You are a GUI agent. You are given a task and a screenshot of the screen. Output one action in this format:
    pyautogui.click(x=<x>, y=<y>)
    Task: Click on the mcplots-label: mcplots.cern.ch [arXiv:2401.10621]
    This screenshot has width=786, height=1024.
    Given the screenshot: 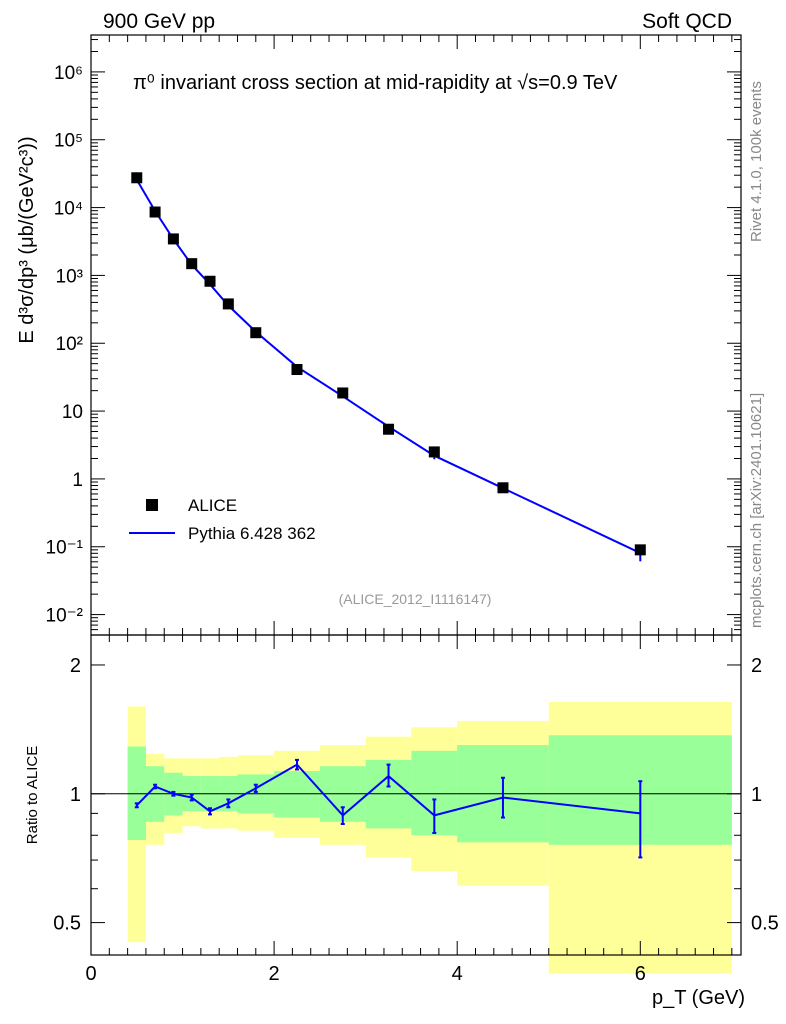 What is the action you would take?
    pyautogui.click(x=756, y=510)
    